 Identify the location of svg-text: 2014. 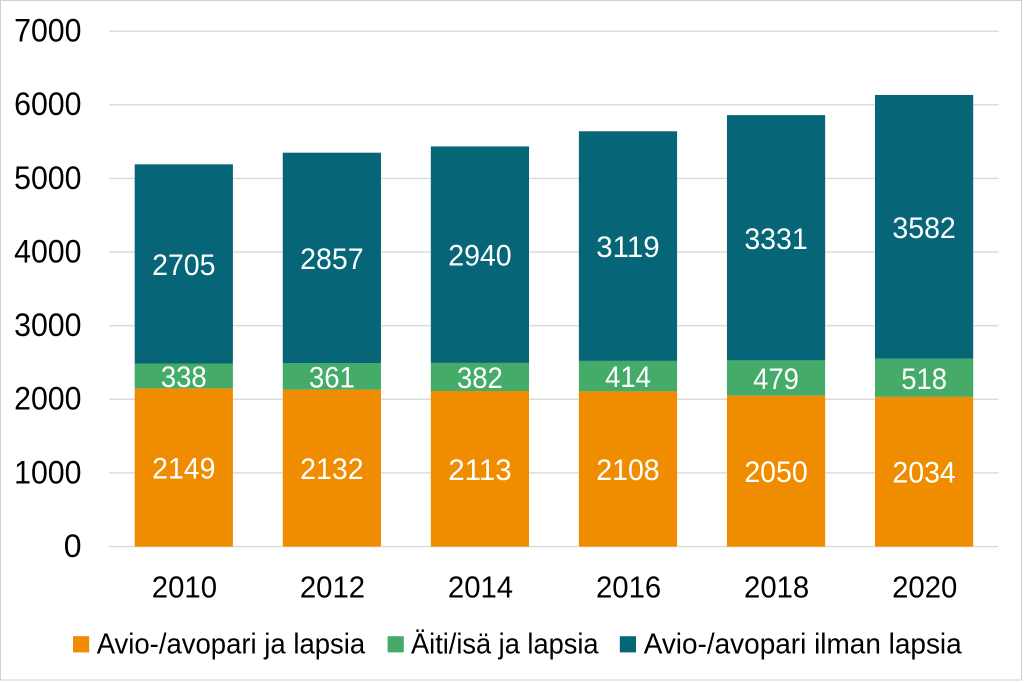
(480, 587).